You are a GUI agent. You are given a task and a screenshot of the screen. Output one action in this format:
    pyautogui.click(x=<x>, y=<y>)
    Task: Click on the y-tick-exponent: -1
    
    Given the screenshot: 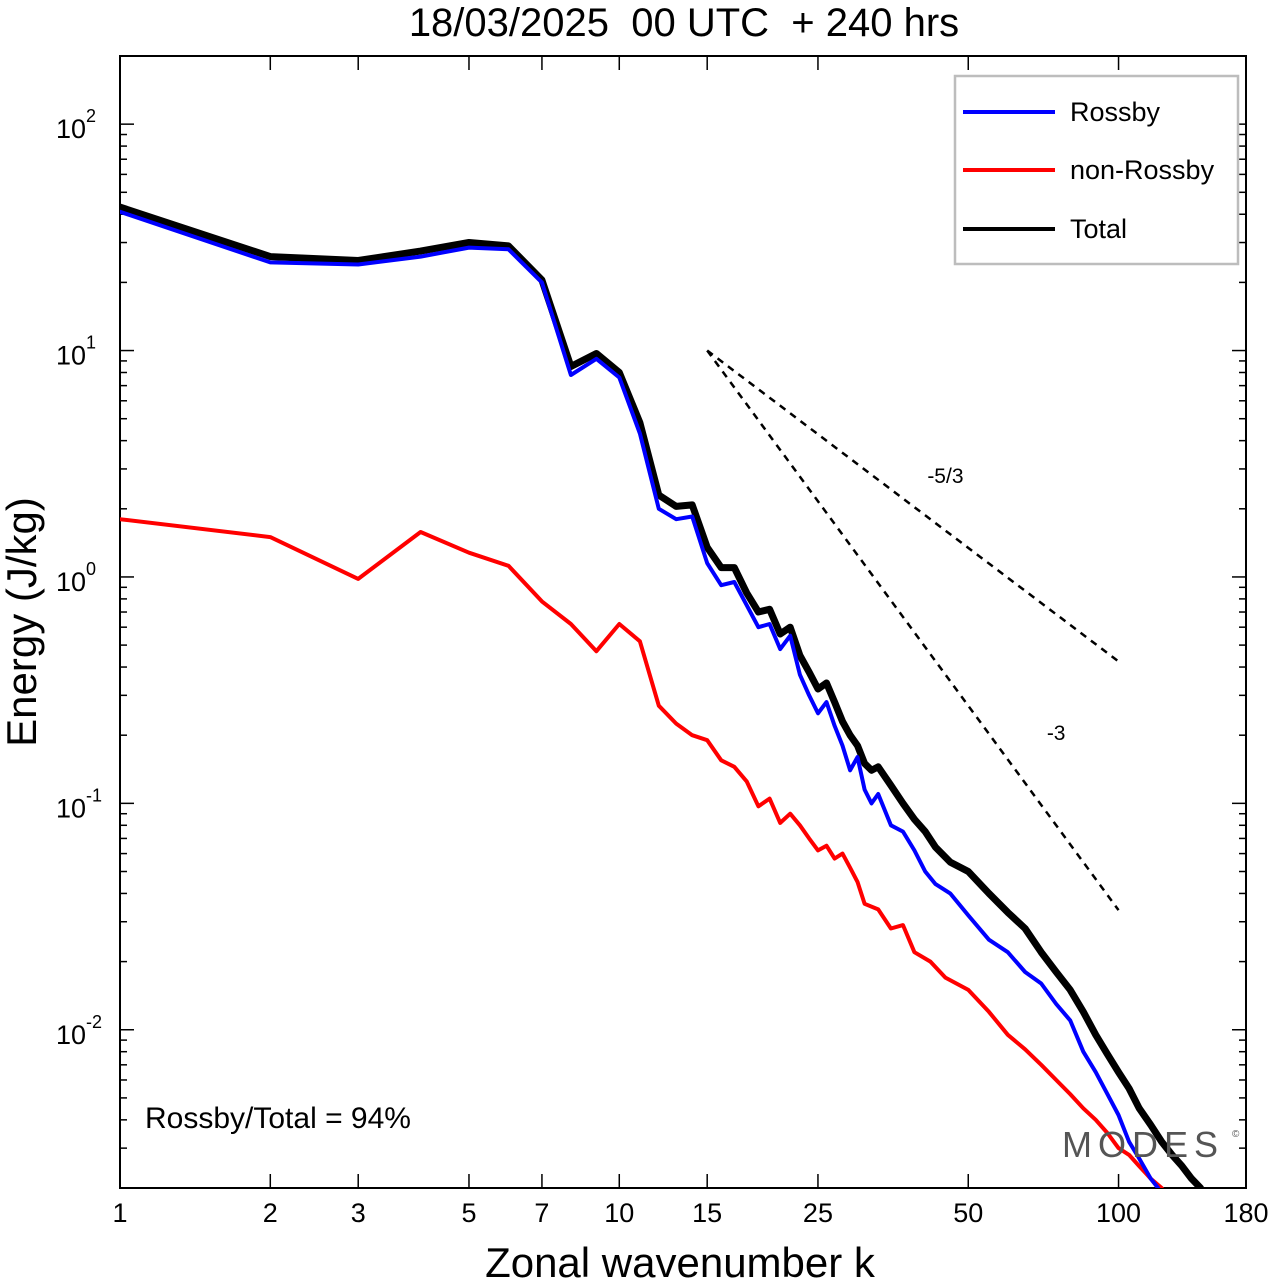 What is the action you would take?
    pyautogui.click(x=94, y=795)
    